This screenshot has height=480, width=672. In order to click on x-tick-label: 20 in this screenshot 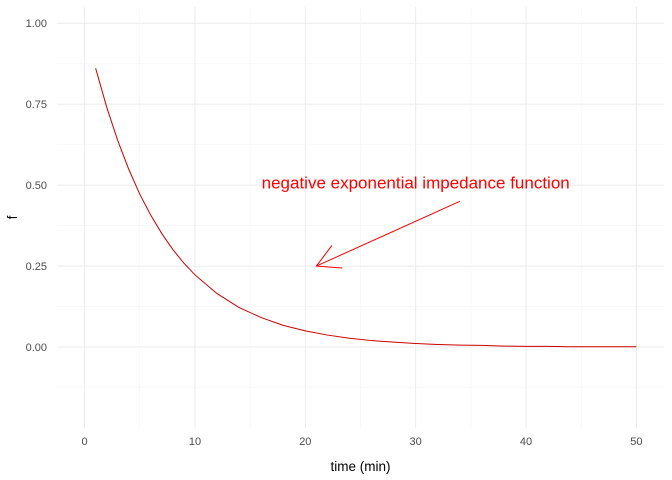, I will do `click(305, 442)`.